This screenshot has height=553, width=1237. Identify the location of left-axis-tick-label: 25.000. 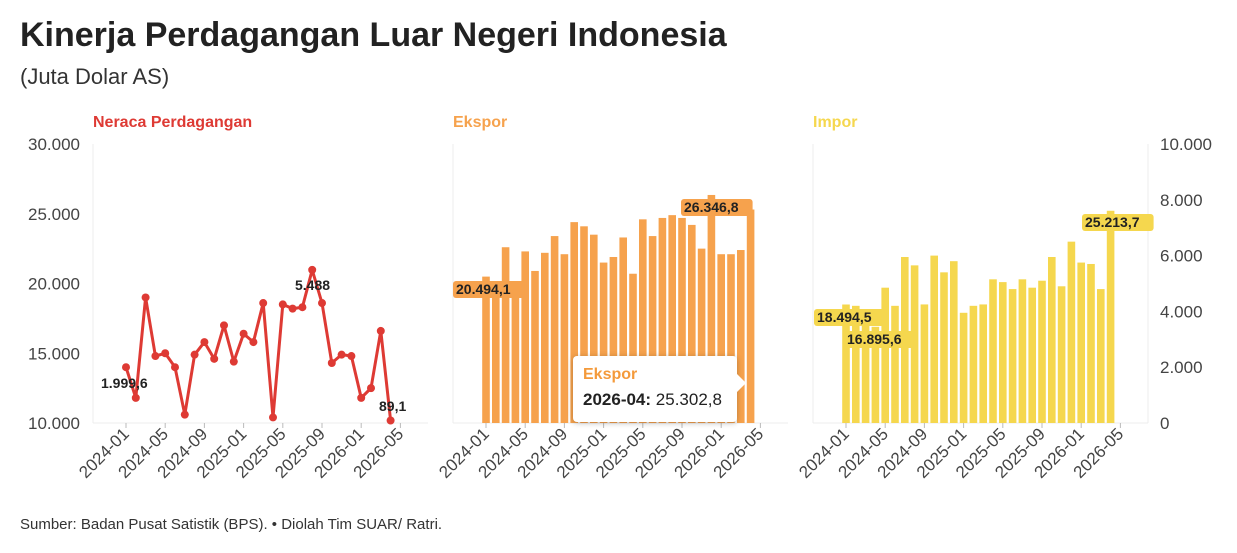
(54, 214).